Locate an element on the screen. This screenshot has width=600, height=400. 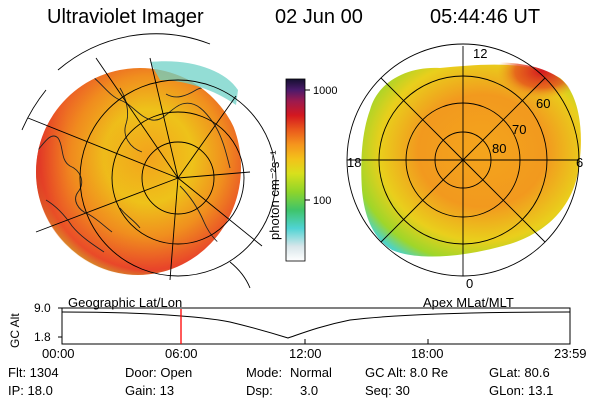
mlat-70-label: 70 is located at coordinates (519, 129).